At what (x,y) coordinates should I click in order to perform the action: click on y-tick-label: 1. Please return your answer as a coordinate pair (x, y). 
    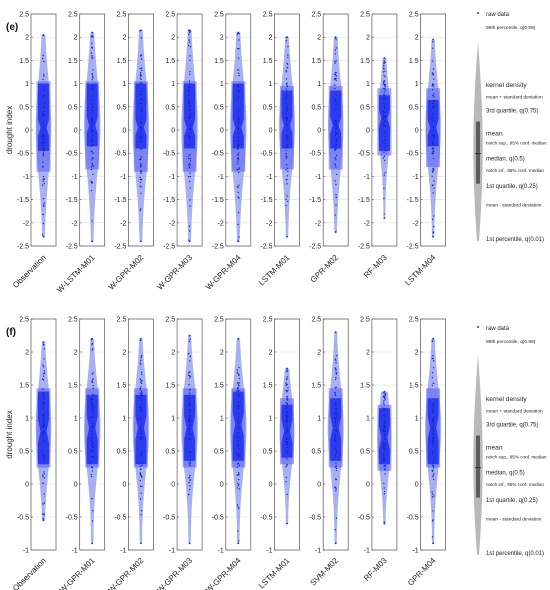
    Looking at the image, I should click on (76, 84).